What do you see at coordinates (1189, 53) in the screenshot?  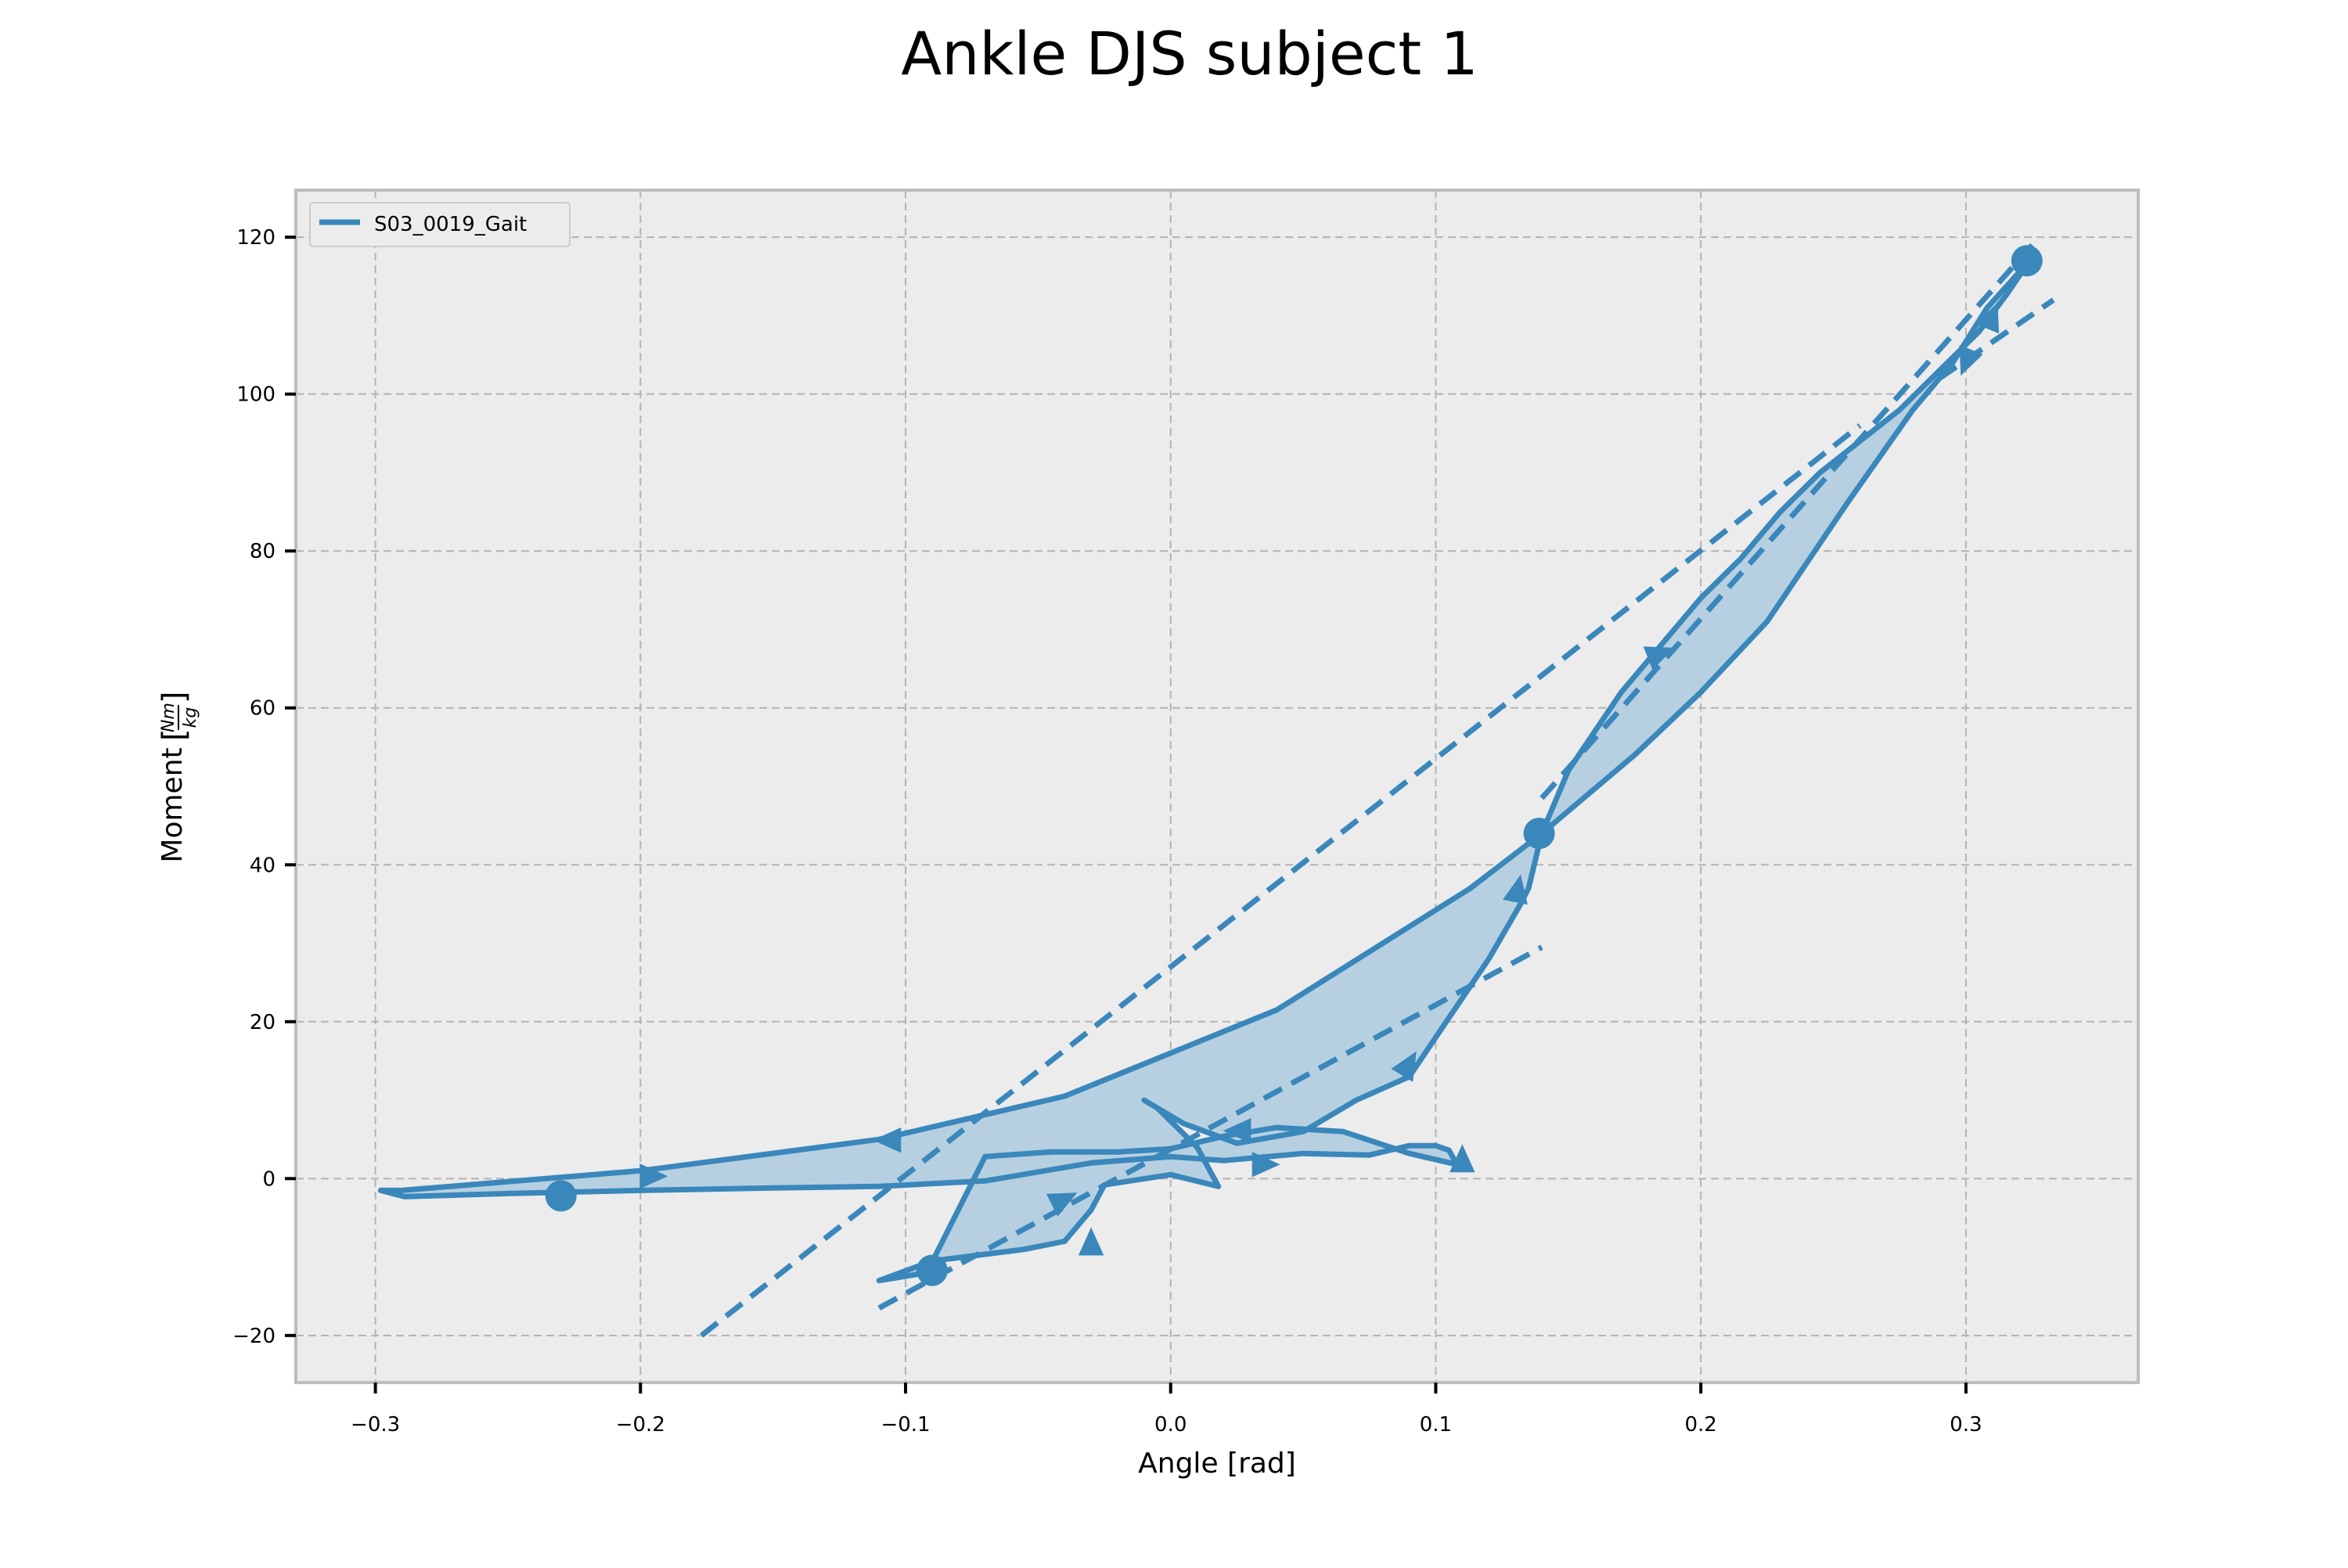 I see `chart-title: Ankle DJS subject 1` at bounding box center [1189, 53].